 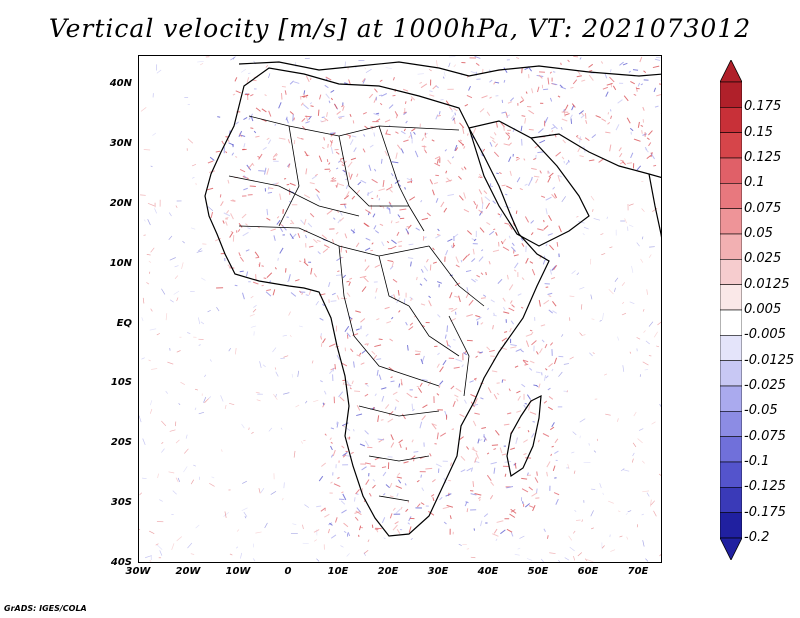 I want to click on lon-label-50e: 50E, so click(x=538, y=571).